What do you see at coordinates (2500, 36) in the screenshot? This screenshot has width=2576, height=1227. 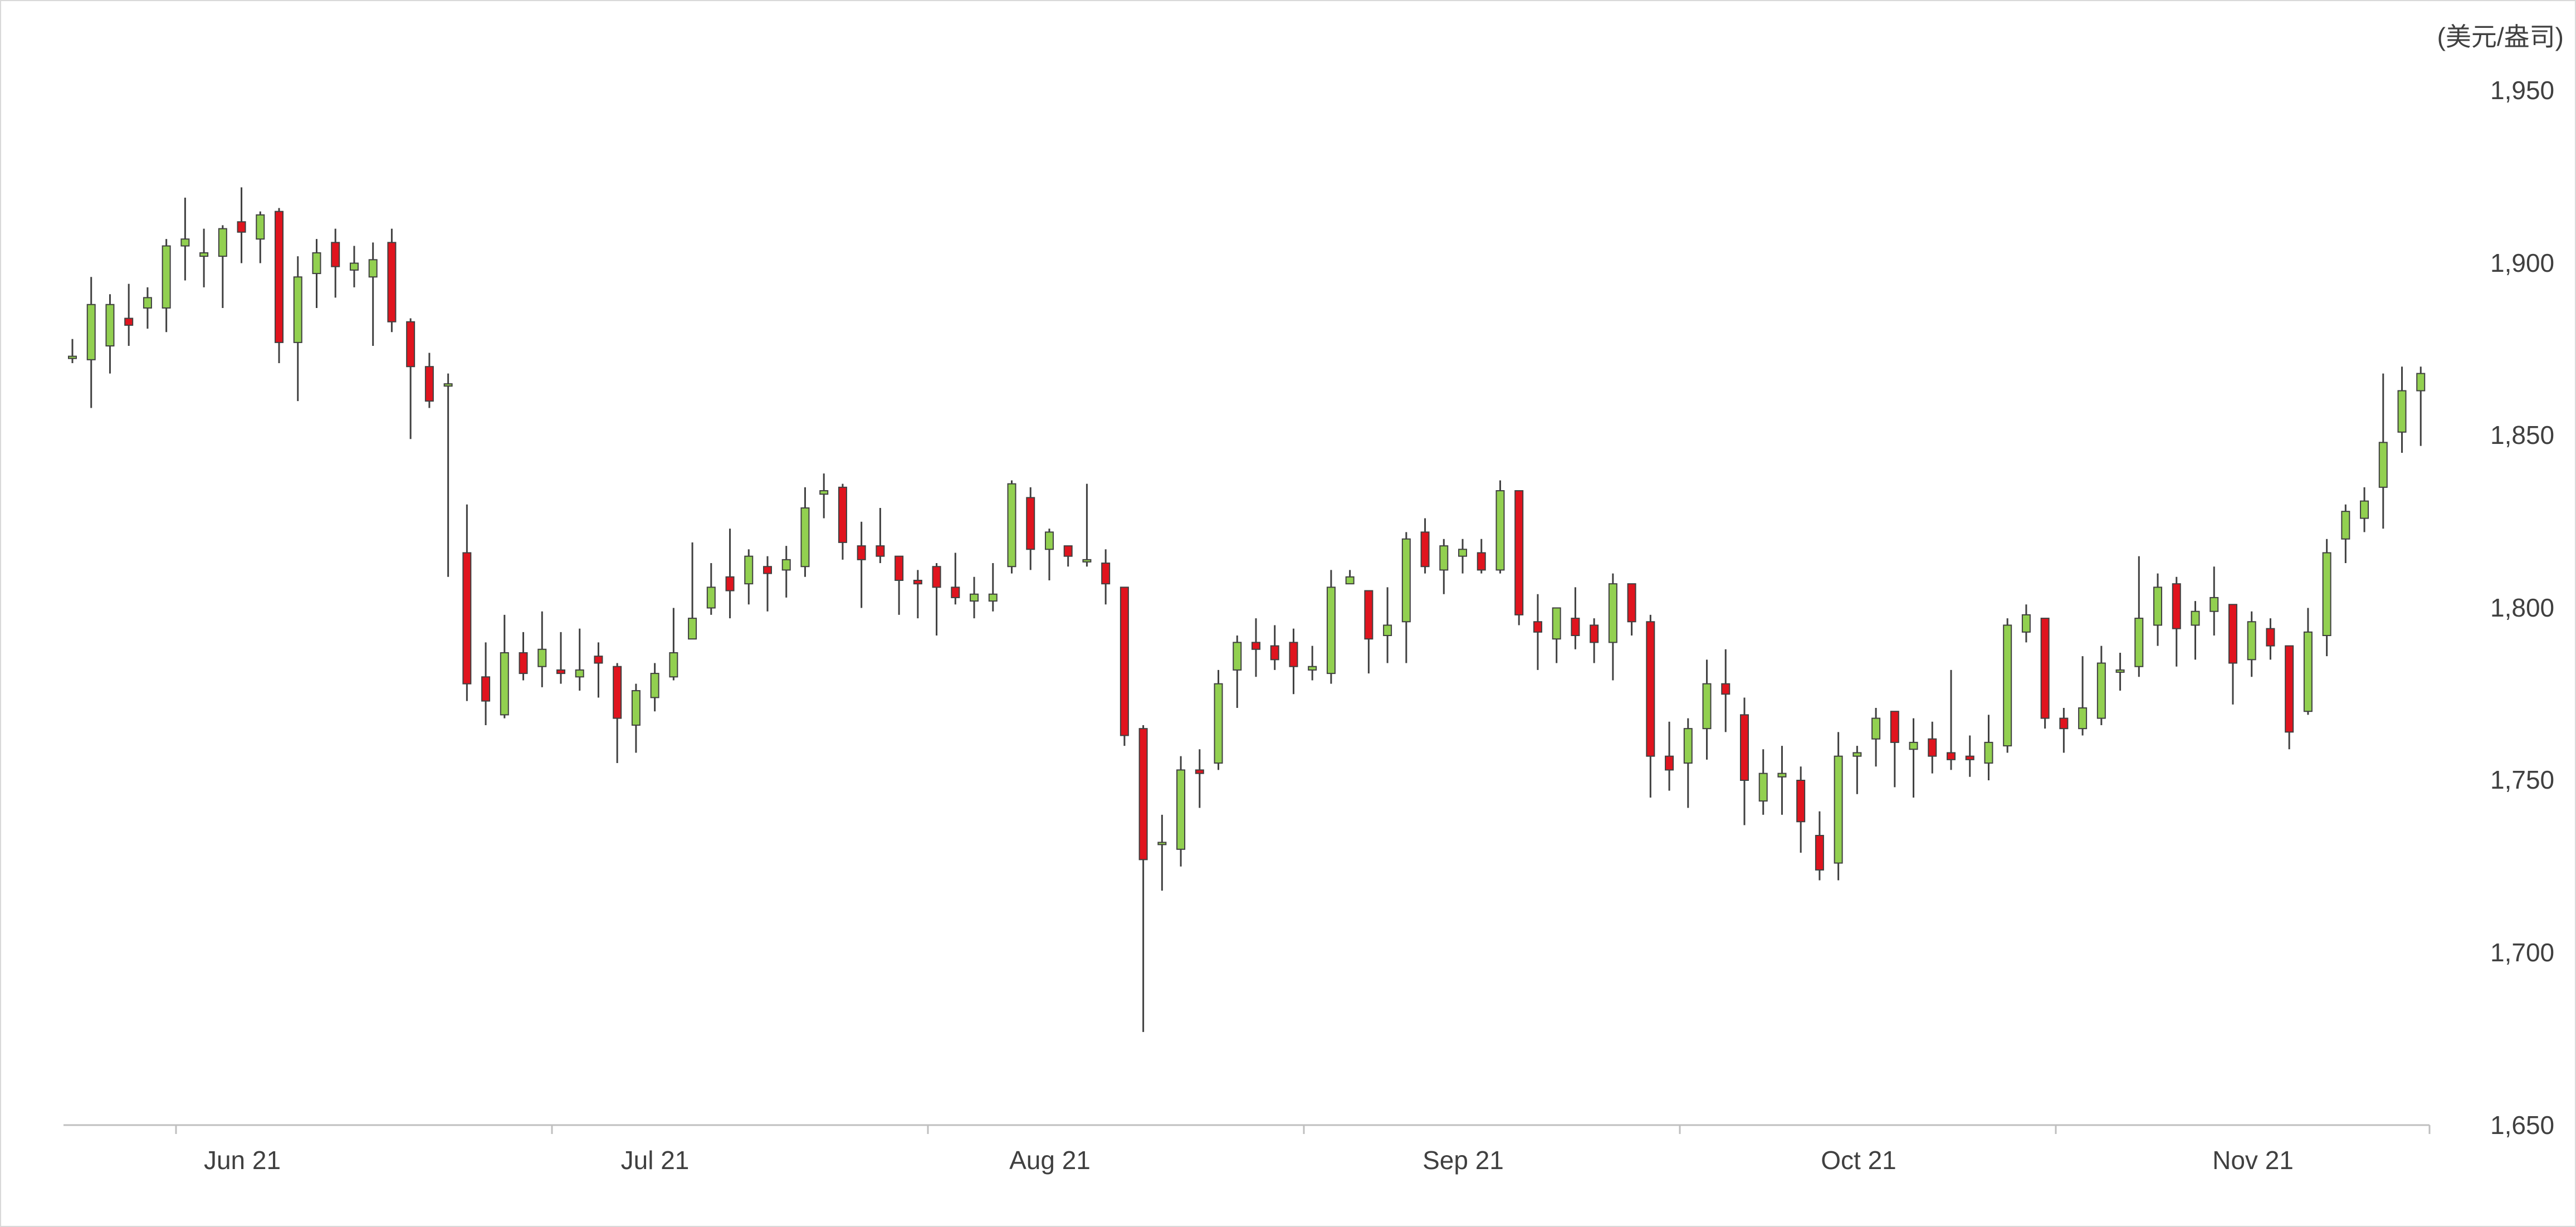 I see `unit-label: (美元/盎司)` at bounding box center [2500, 36].